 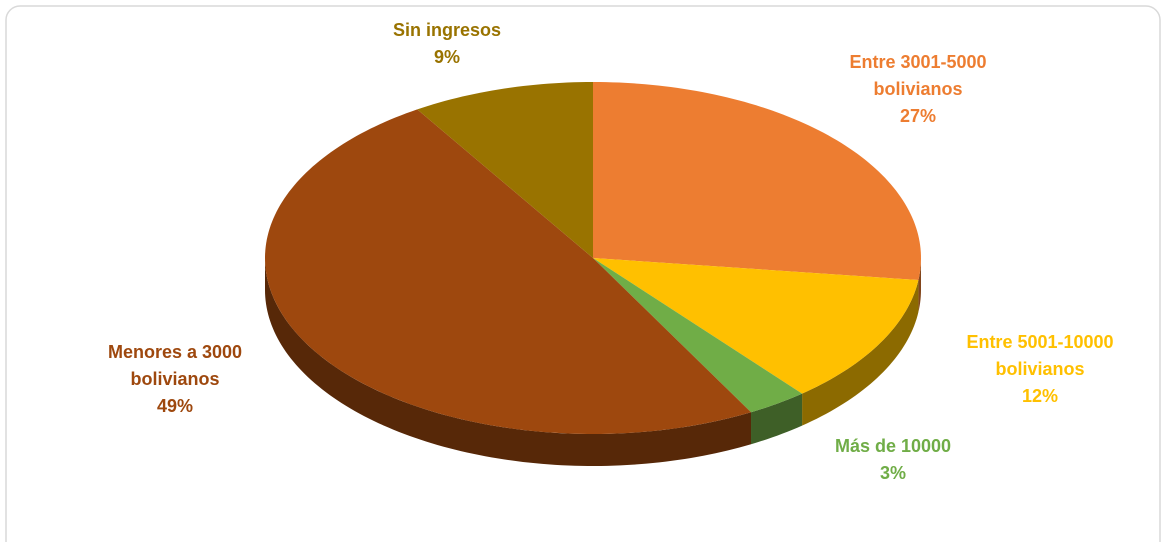 I want to click on data-label: Menores a 3000 bolivianos 49%, so click(x=175, y=379).